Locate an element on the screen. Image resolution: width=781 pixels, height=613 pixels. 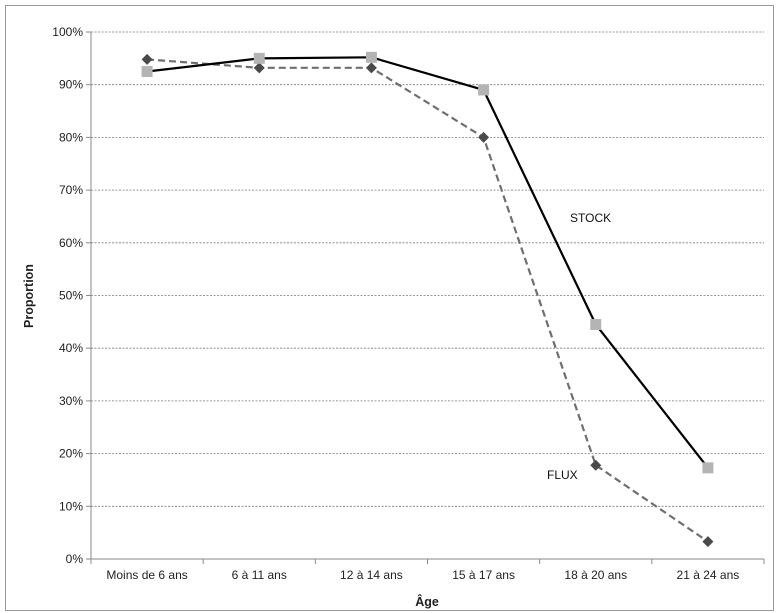
y-tick-label: 100% is located at coordinates (67, 32).